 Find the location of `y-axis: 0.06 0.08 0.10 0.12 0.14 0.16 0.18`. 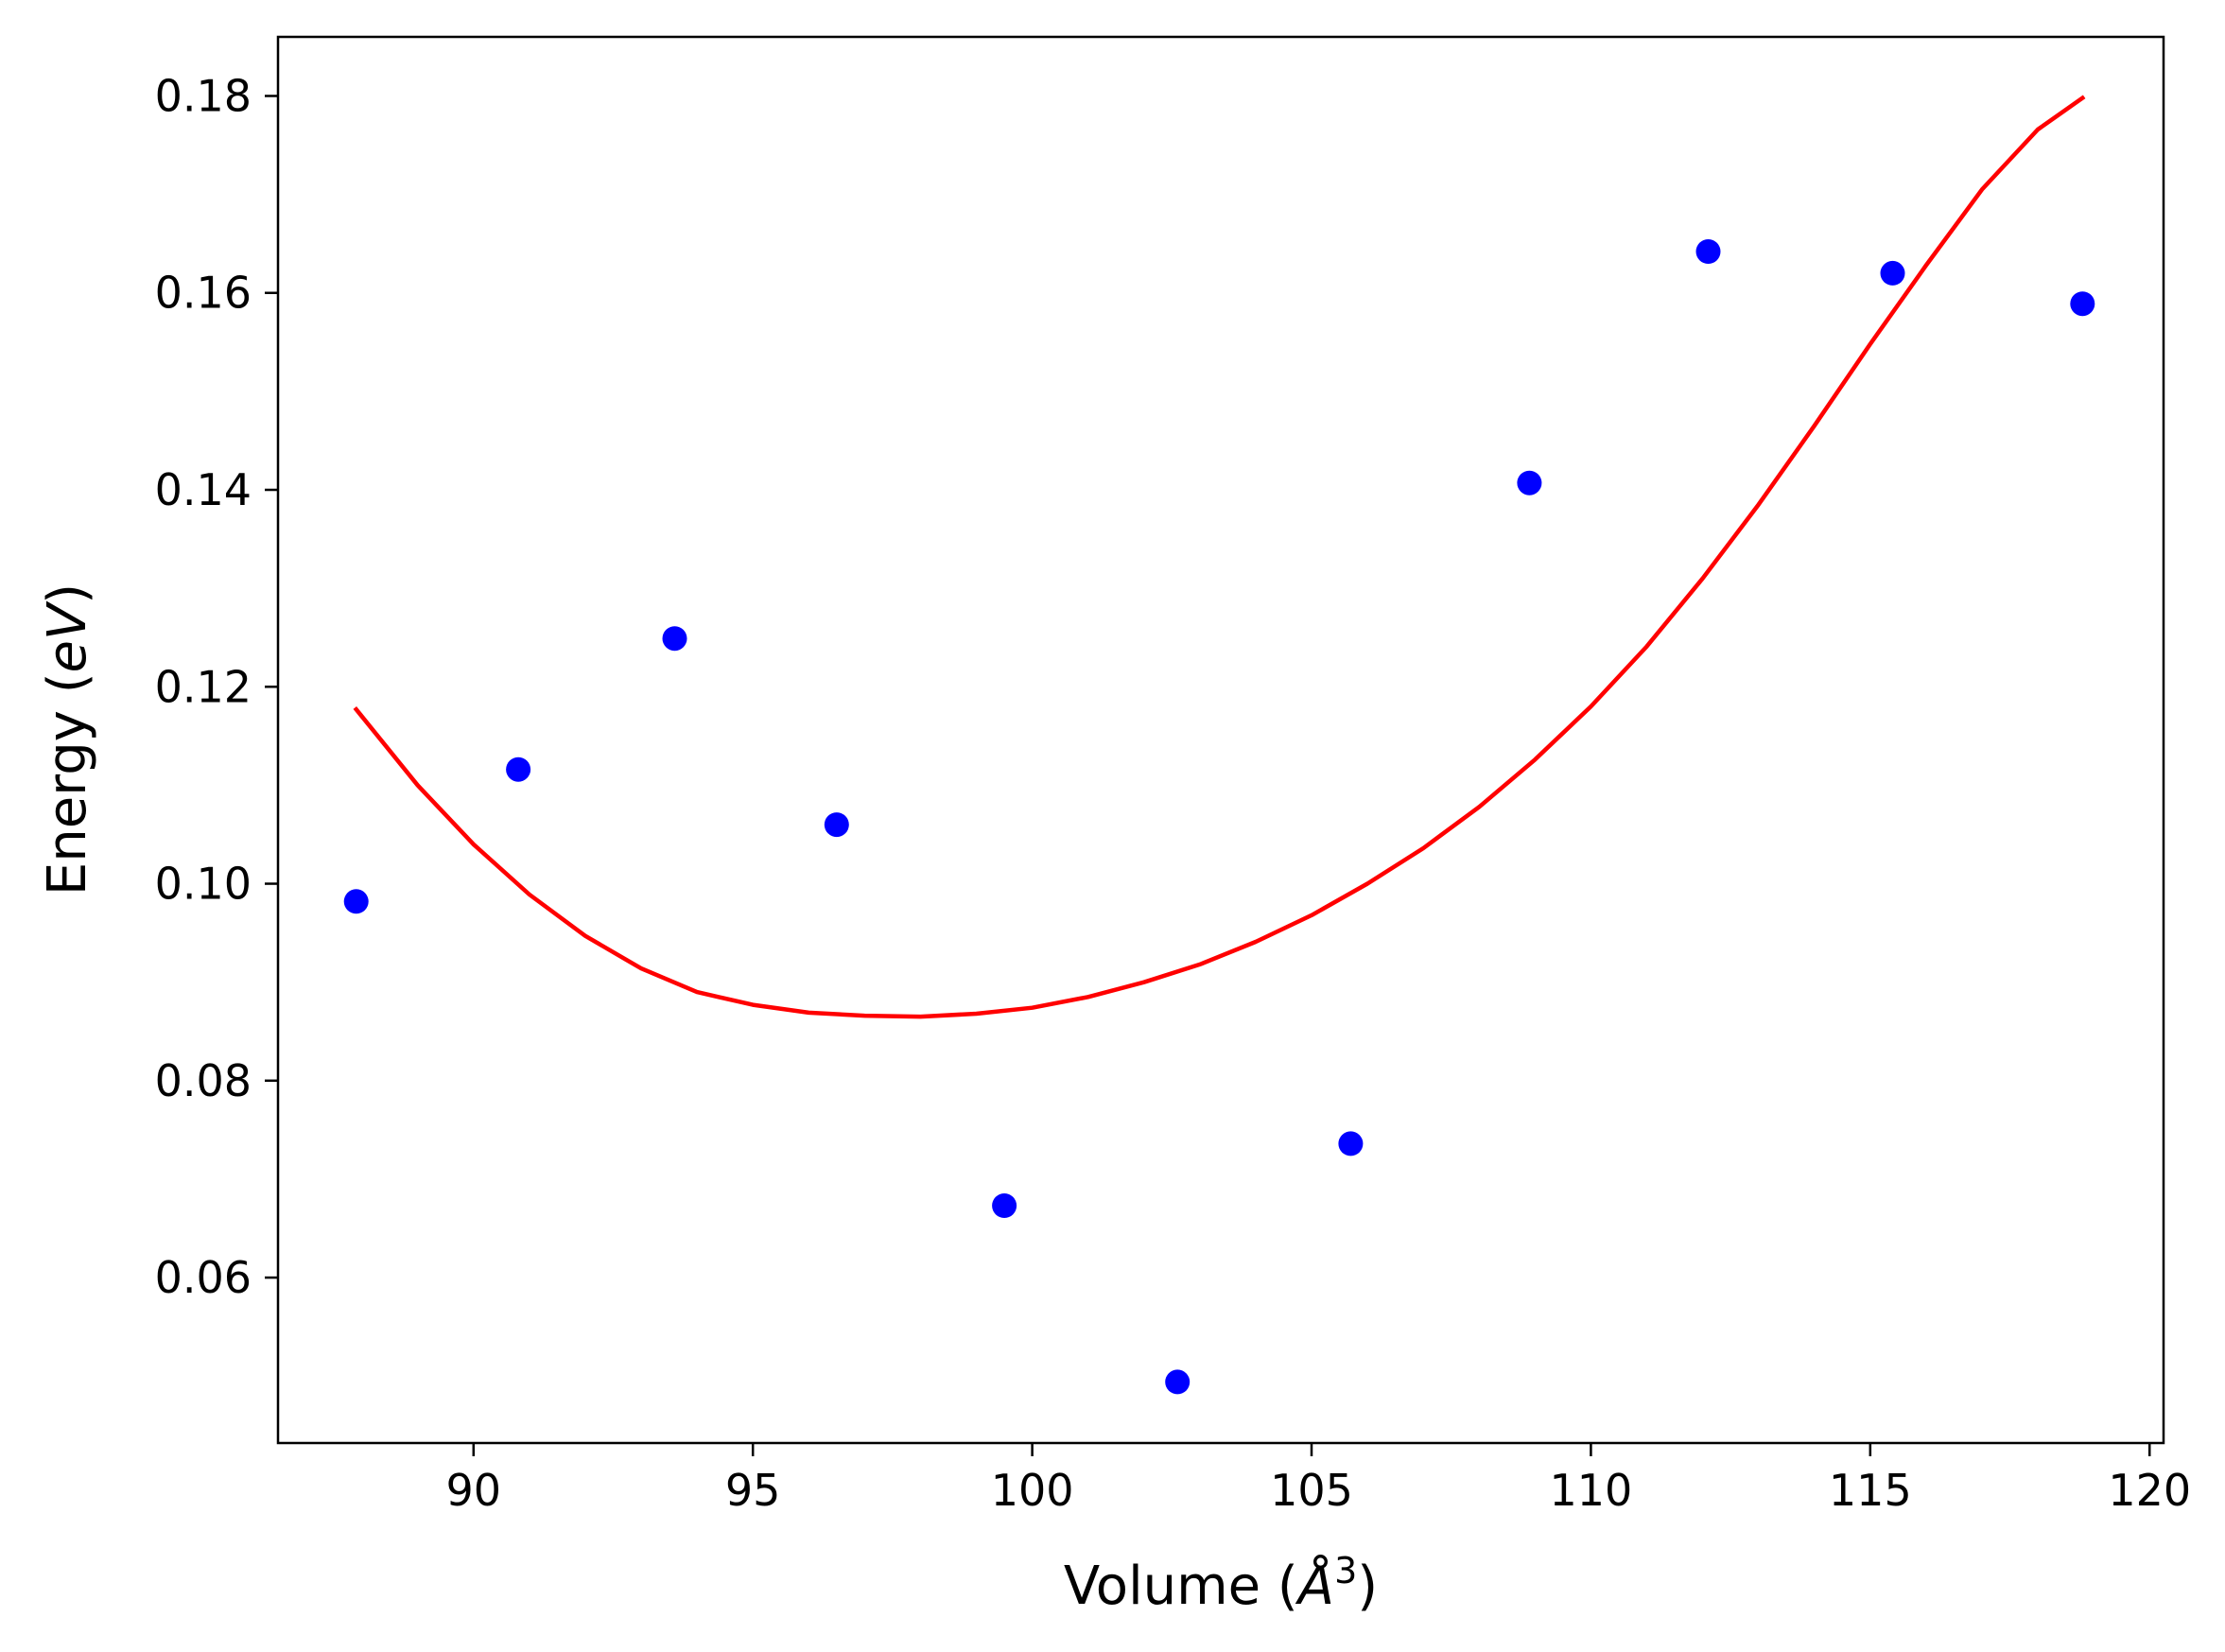

y-axis: 0.06 0.08 0.10 0.12 0.14 0.16 0.18 is located at coordinates (216, 687).